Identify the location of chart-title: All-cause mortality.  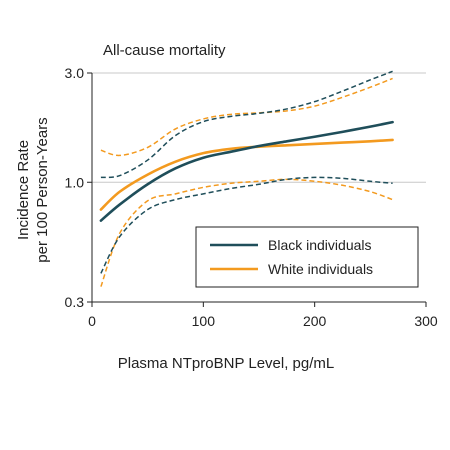
(164, 50).